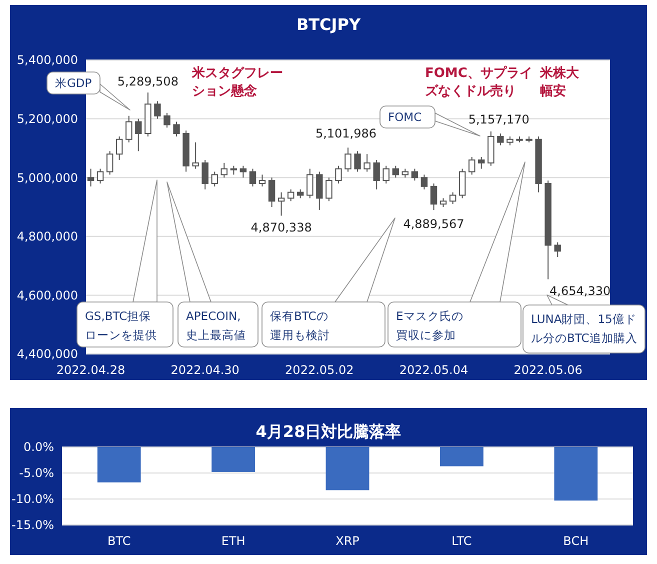 The image size is (657, 564). I want to click on x-tick-label: 2022.04.30, so click(205, 370).